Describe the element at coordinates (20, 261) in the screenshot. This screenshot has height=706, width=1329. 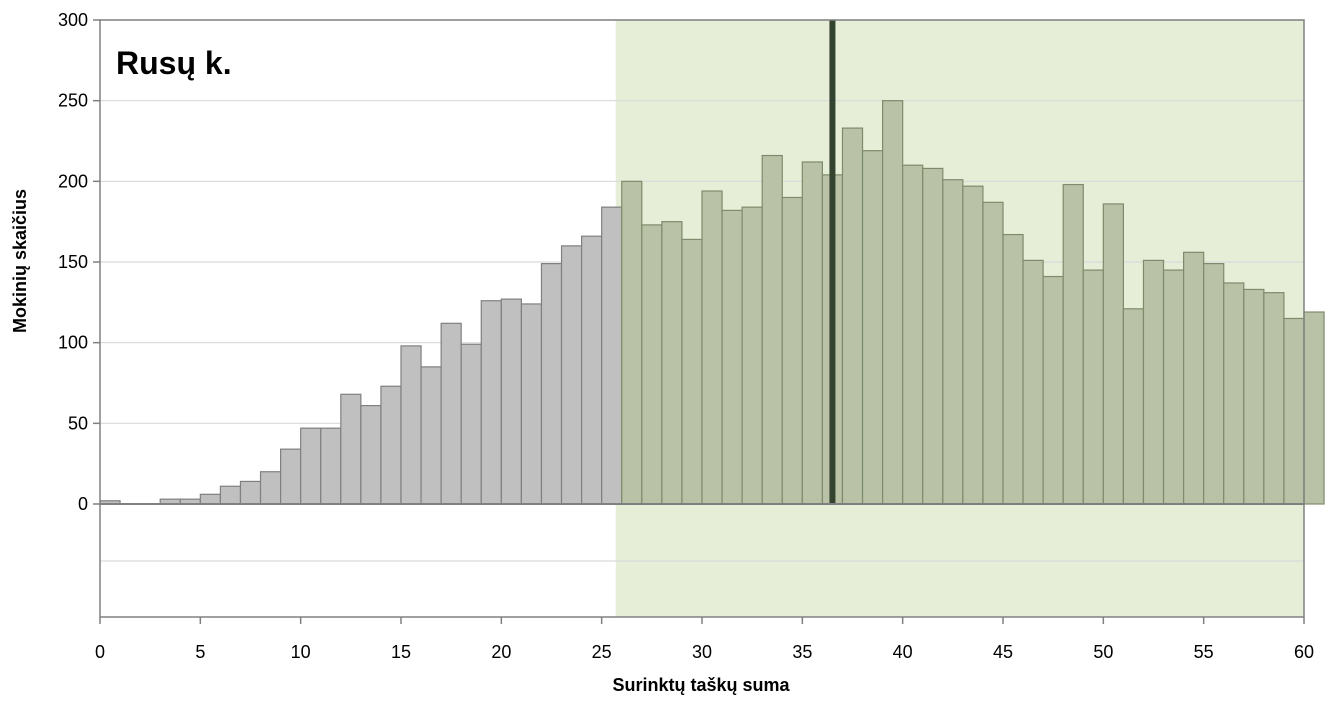
I see `y-axis-title: Mokinių skaičius` at that location.